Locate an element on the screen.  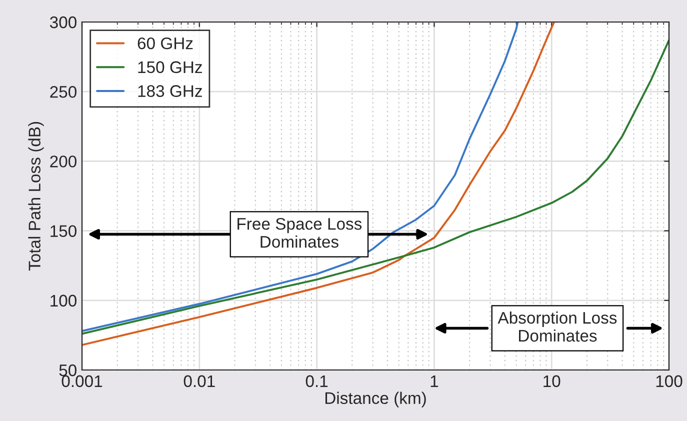
x-tick-label: 10 is located at coordinates (552, 381).